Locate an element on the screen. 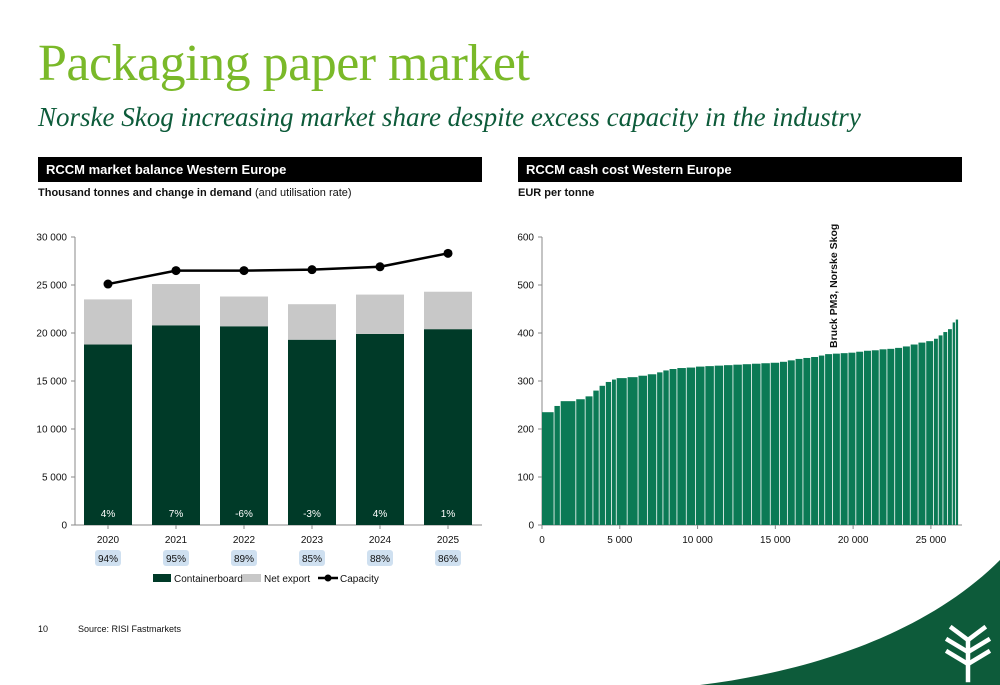  utilisation-label: 86% is located at coordinates (448, 559).